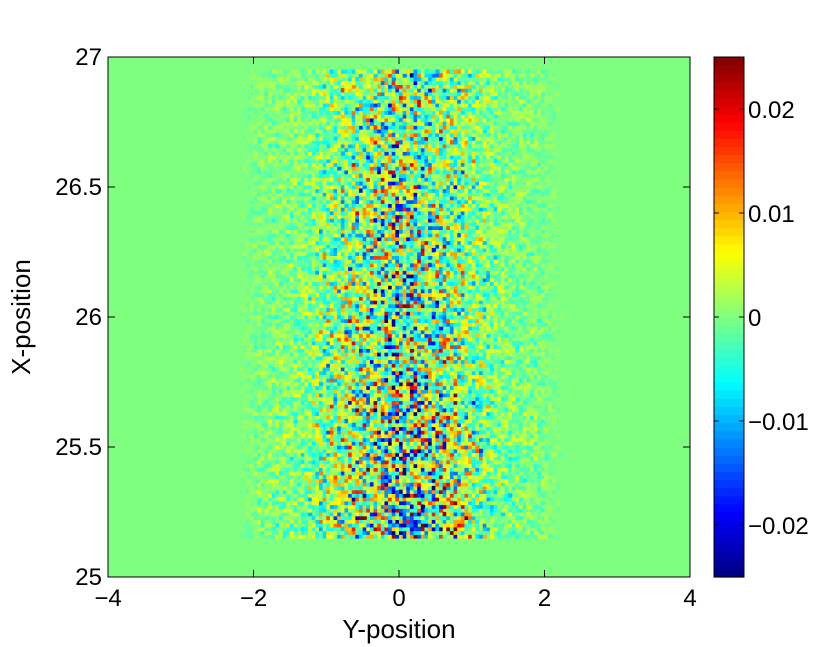 This screenshot has height=647, width=830. I want to click on heatmap-cell-1996, so click(321, 75).